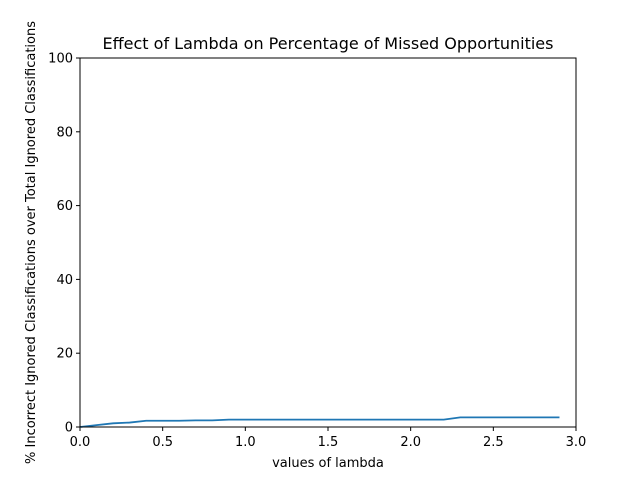  Describe the element at coordinates (64, 244) in the screenshot. I see `y-axis-ticks: 0 20 40 60 80 100` at that location.